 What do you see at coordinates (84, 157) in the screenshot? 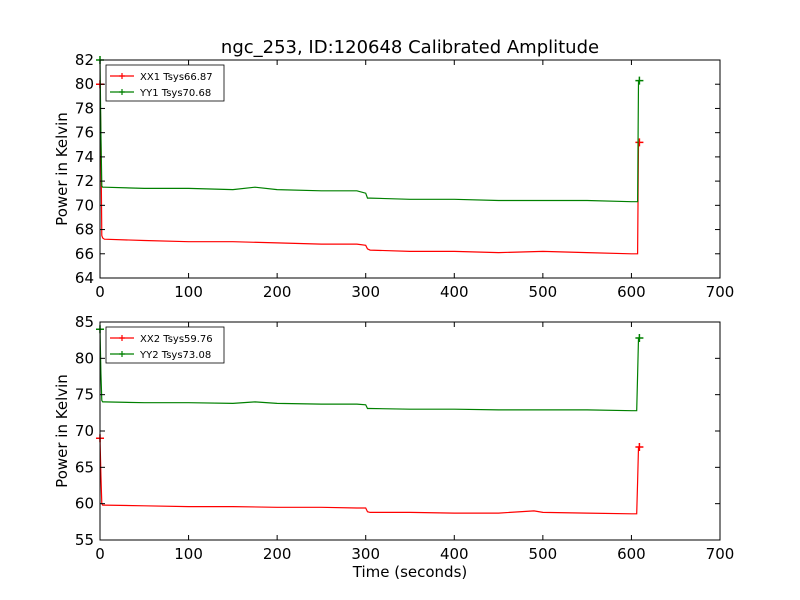
I see `y-tick-label: 74` at bounding box center [84, 157].